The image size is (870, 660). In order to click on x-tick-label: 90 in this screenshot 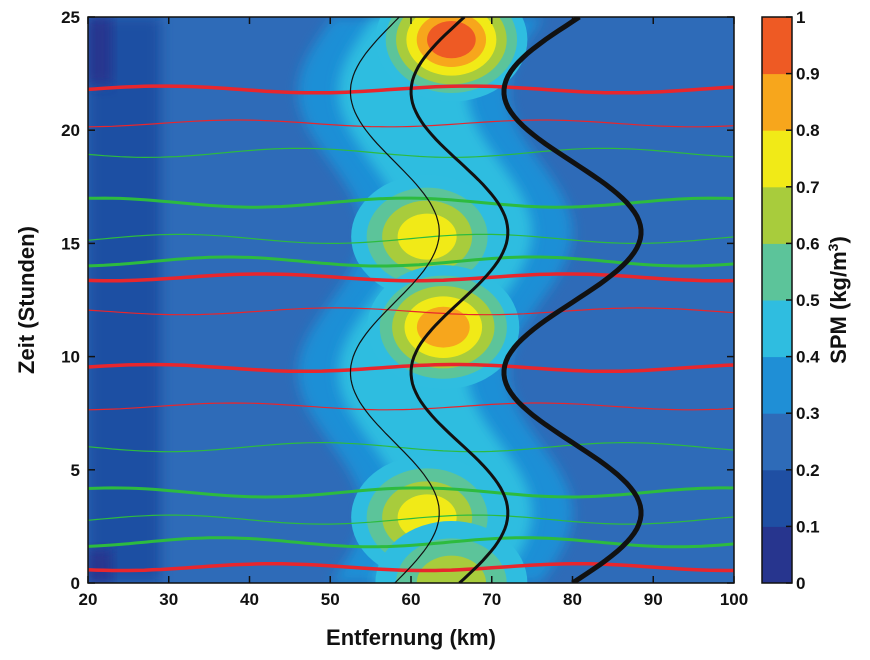, I will do `click(653, 599)`.